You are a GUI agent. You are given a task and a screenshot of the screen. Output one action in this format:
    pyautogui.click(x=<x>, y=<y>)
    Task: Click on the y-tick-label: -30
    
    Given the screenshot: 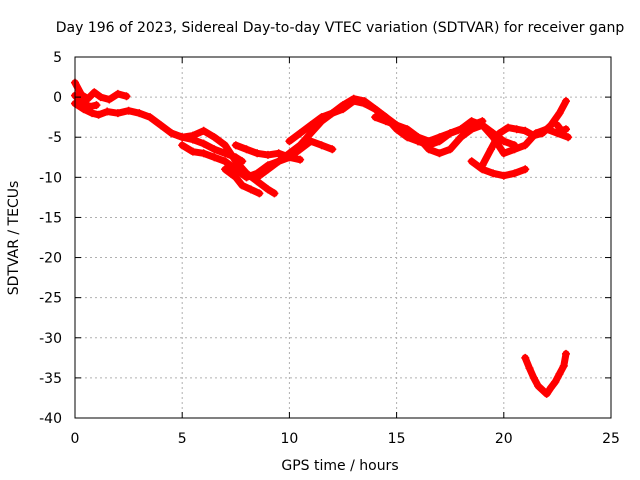 What is the action you would take?
    pyautogui.click(x=50, y=339)
    